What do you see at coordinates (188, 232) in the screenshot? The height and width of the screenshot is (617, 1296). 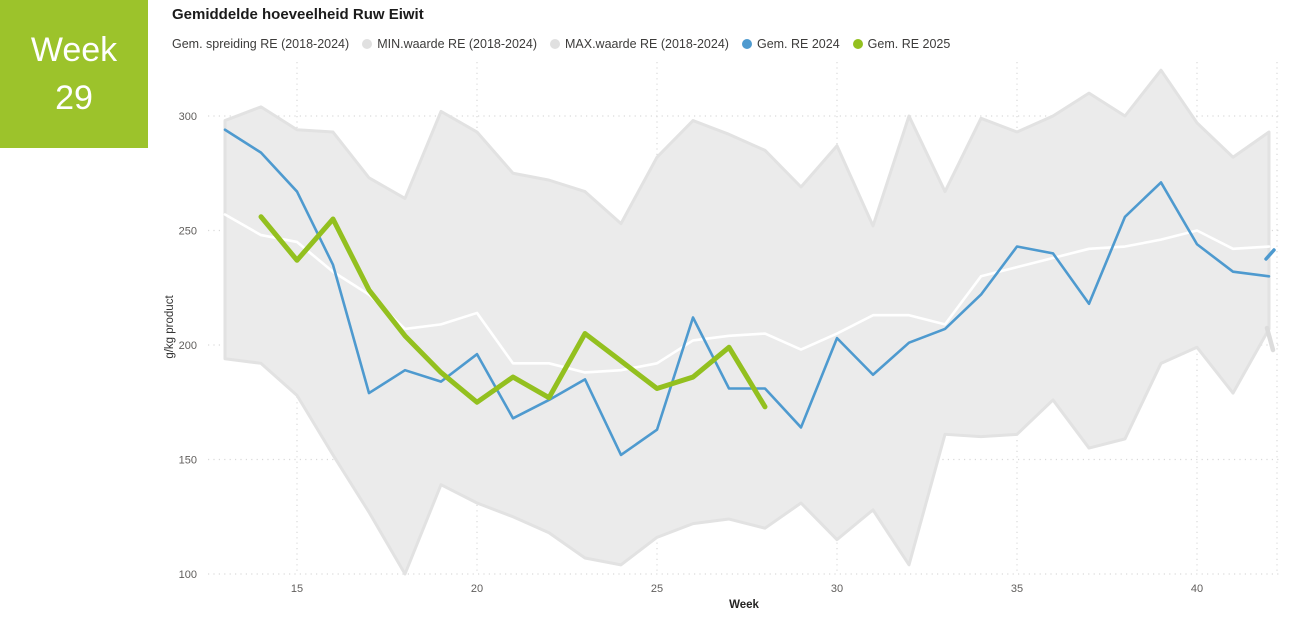 I see `y-tick-label-250: 250` at bounding box center [188, 232].